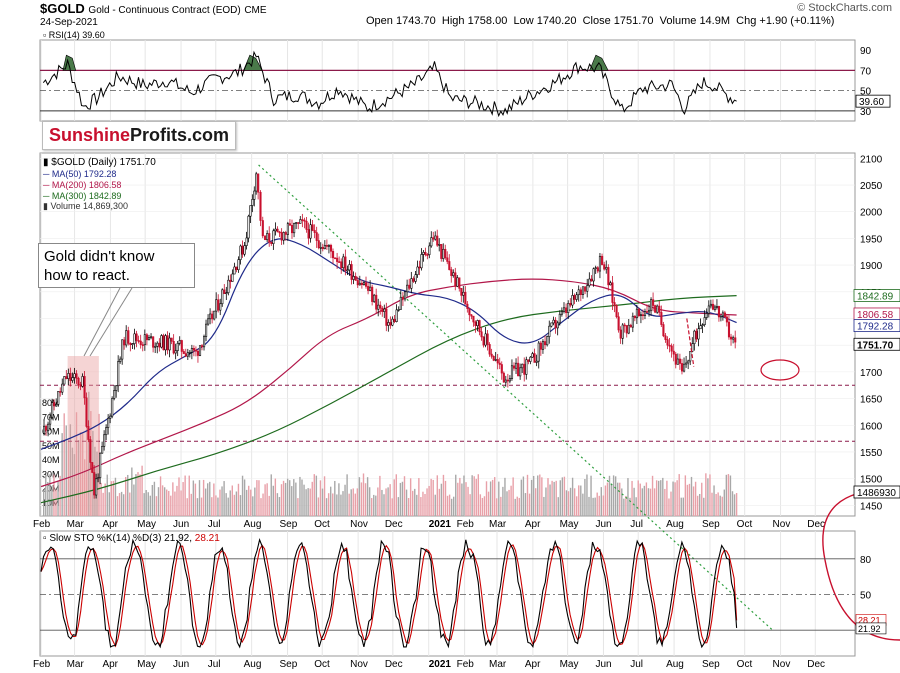  Describe the element at coordinates (866, 596) in the screenshot. I see `stochastic-y-tick: 50` at that location.